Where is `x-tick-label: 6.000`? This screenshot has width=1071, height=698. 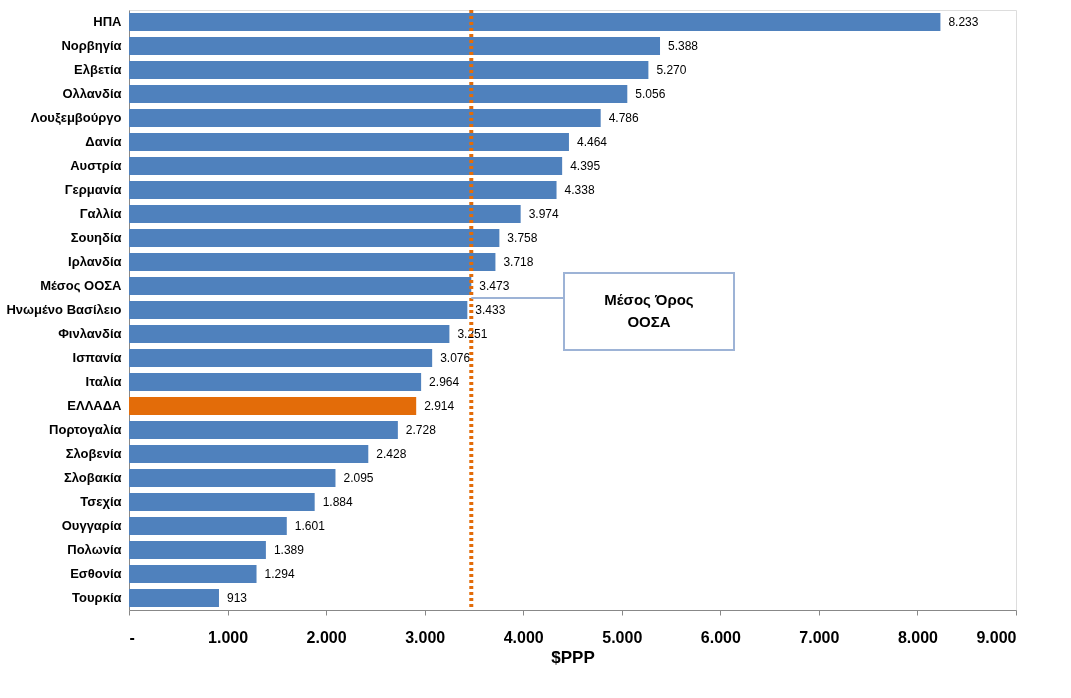
x-tick-label: 6.000 is located at coordinates (720, 637).